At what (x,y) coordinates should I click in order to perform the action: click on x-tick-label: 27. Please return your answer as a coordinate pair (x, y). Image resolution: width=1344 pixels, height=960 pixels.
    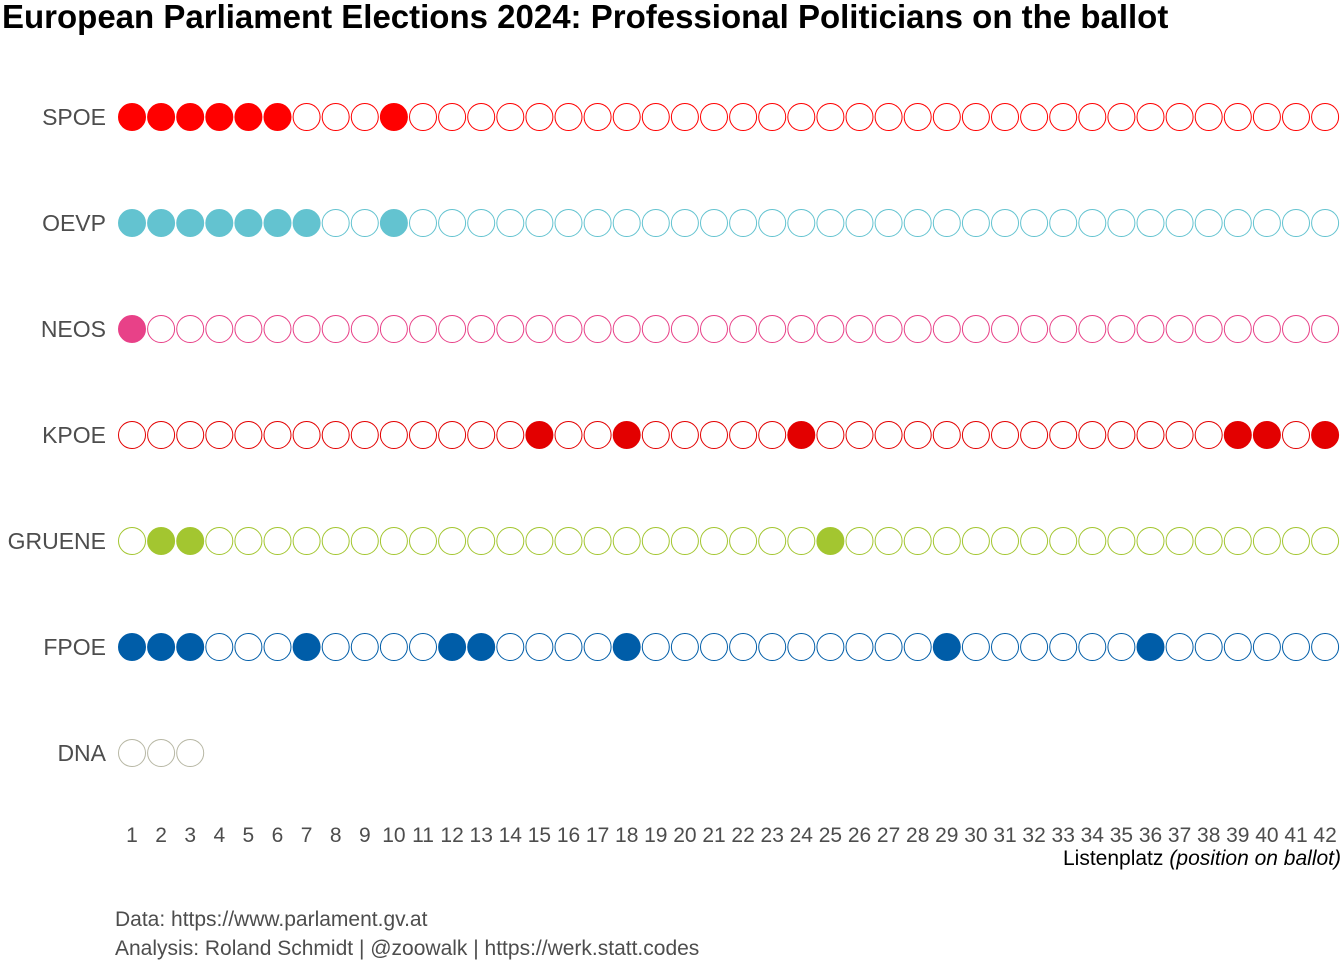
    Looking at the image, I should click on (888, 835).